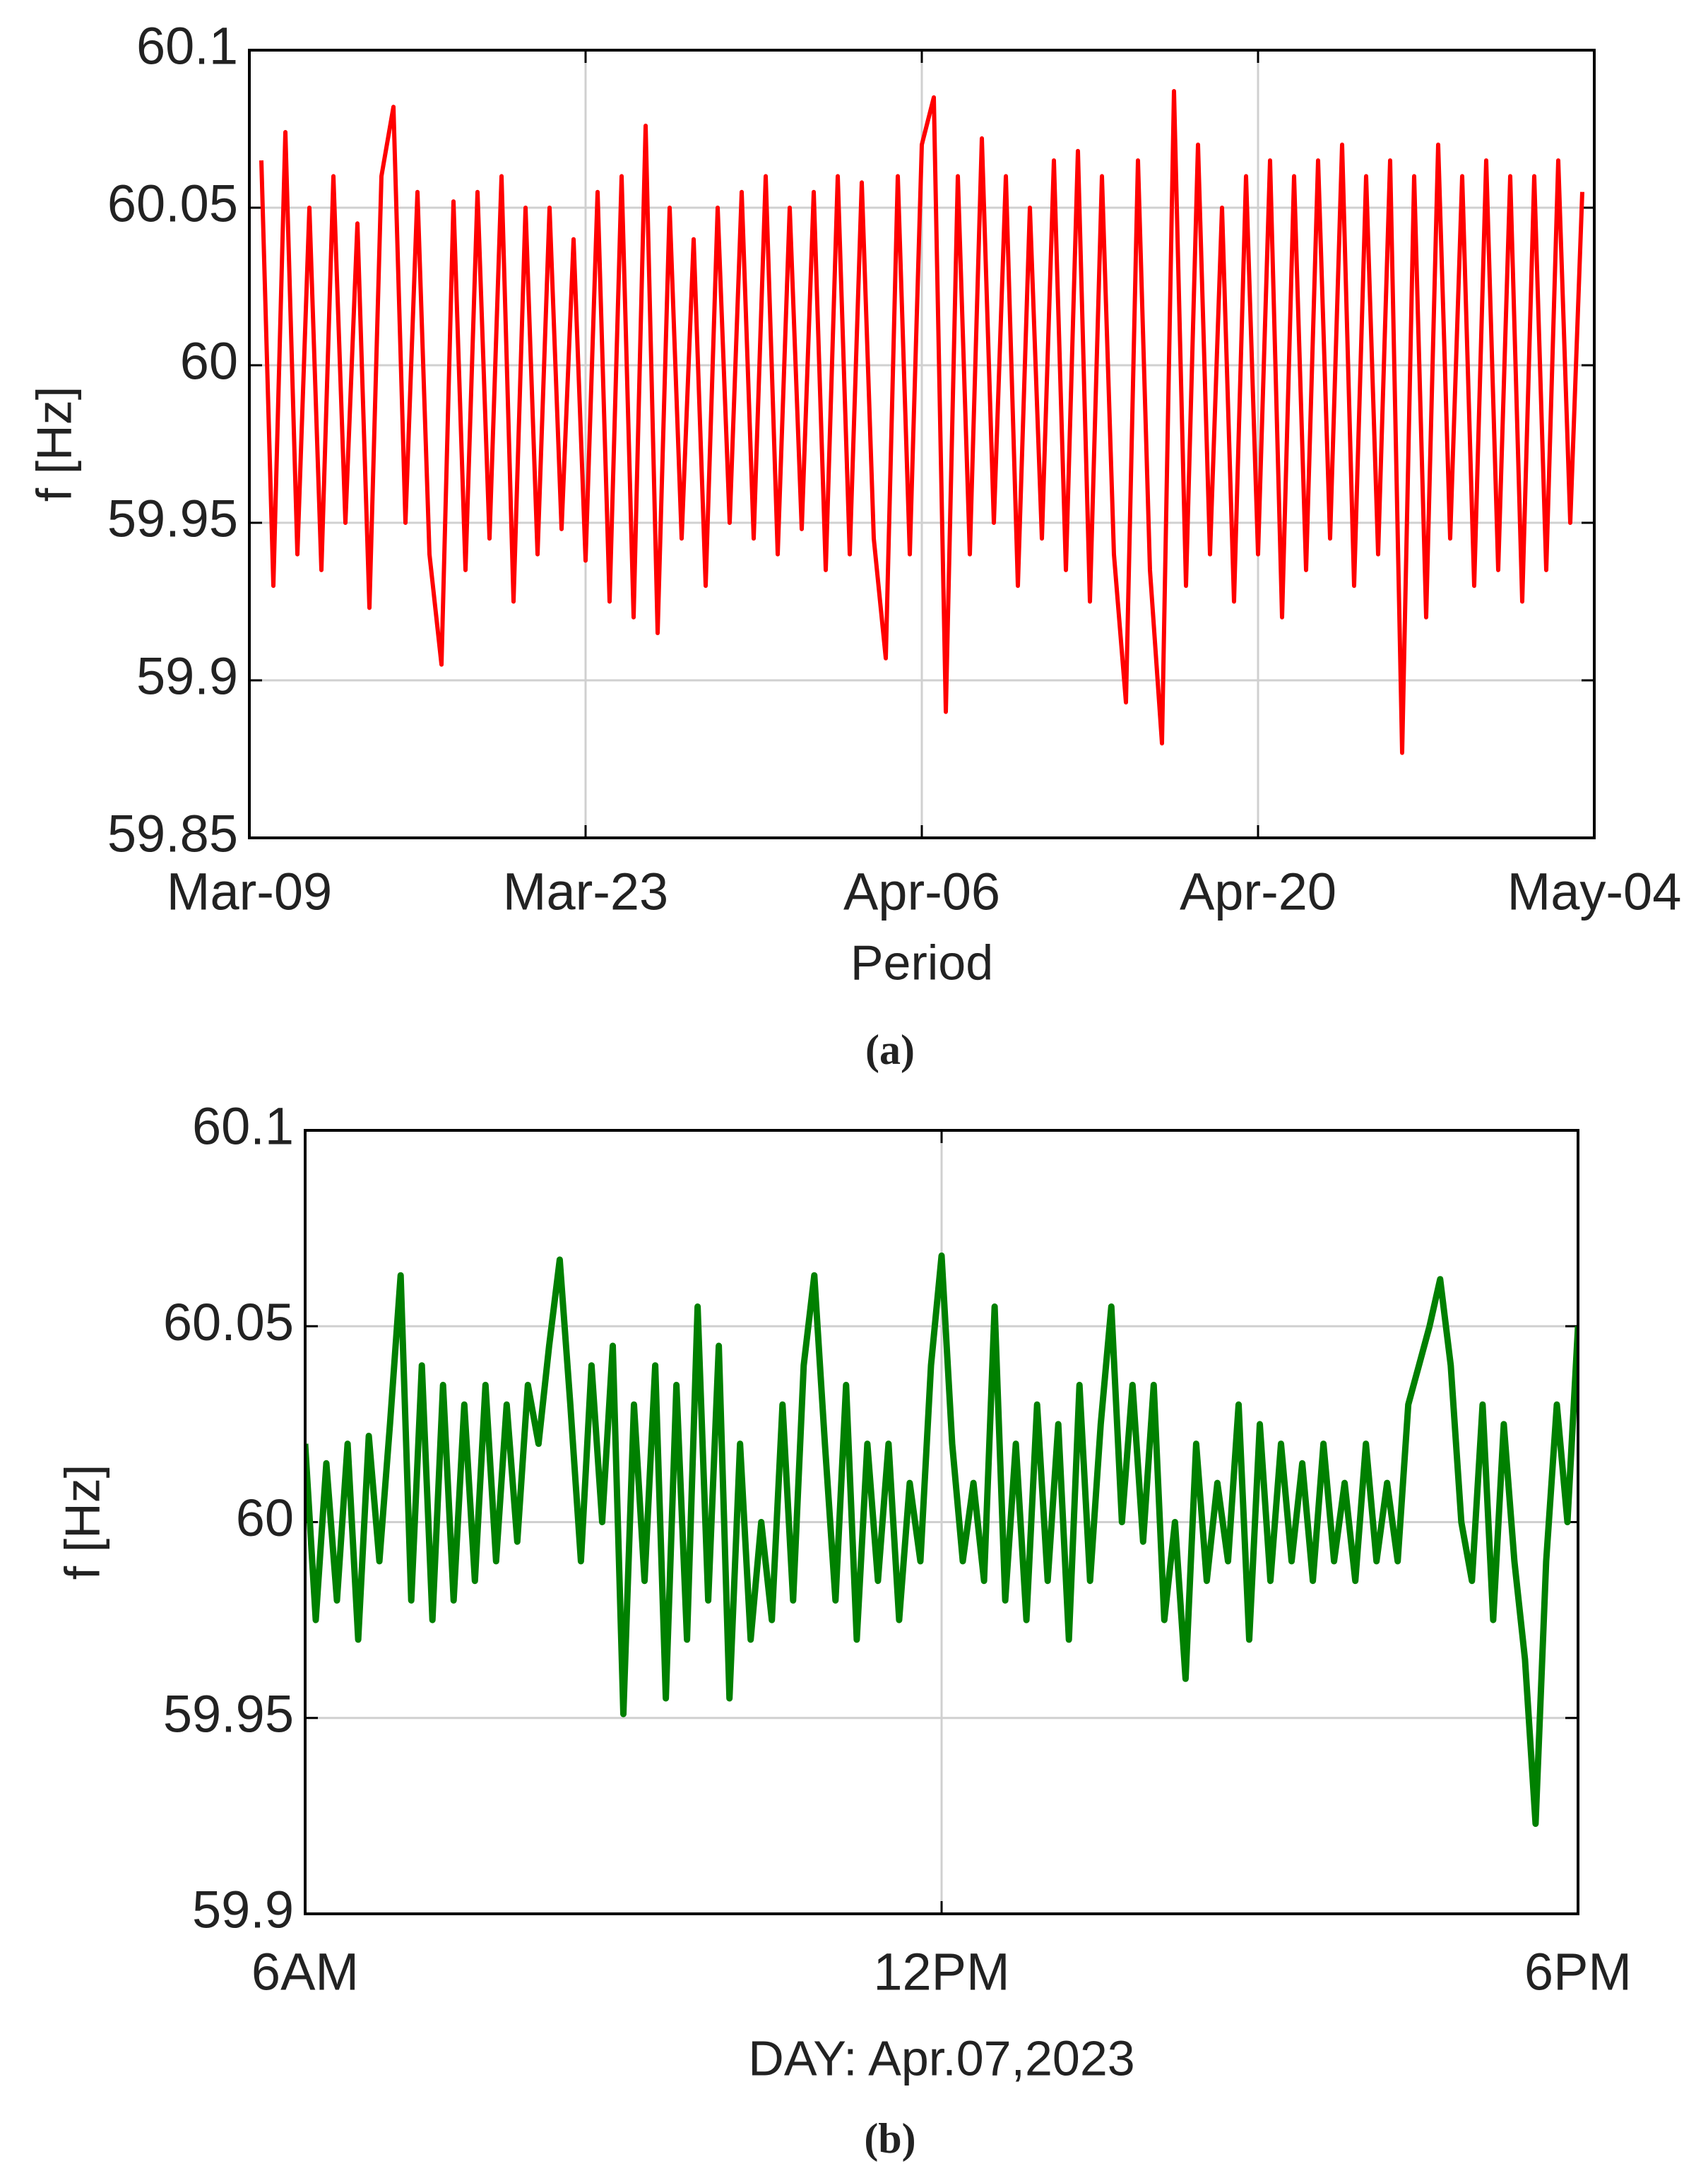  I want to click on x-tick-label: 6PM, so click(1578, 1972).